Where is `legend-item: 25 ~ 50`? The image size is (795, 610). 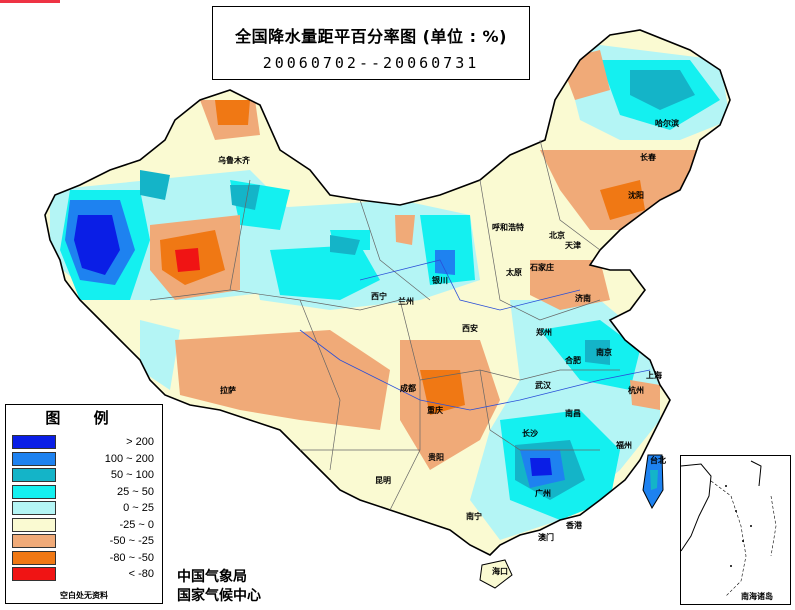 legend-item: 25 ~ 50 is located at coordinates (85, 492).